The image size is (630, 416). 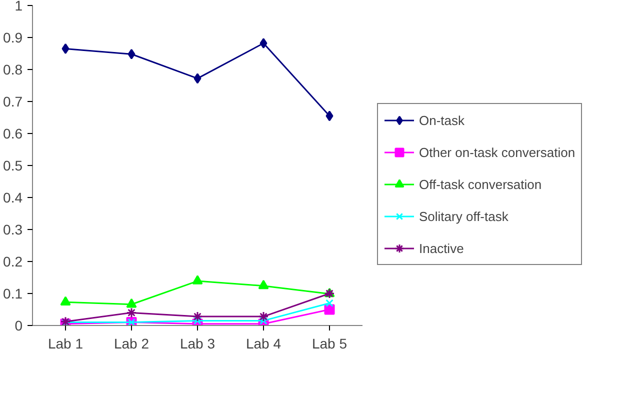 I want to click on legend-label: On-task, so click(x=442, y=120).